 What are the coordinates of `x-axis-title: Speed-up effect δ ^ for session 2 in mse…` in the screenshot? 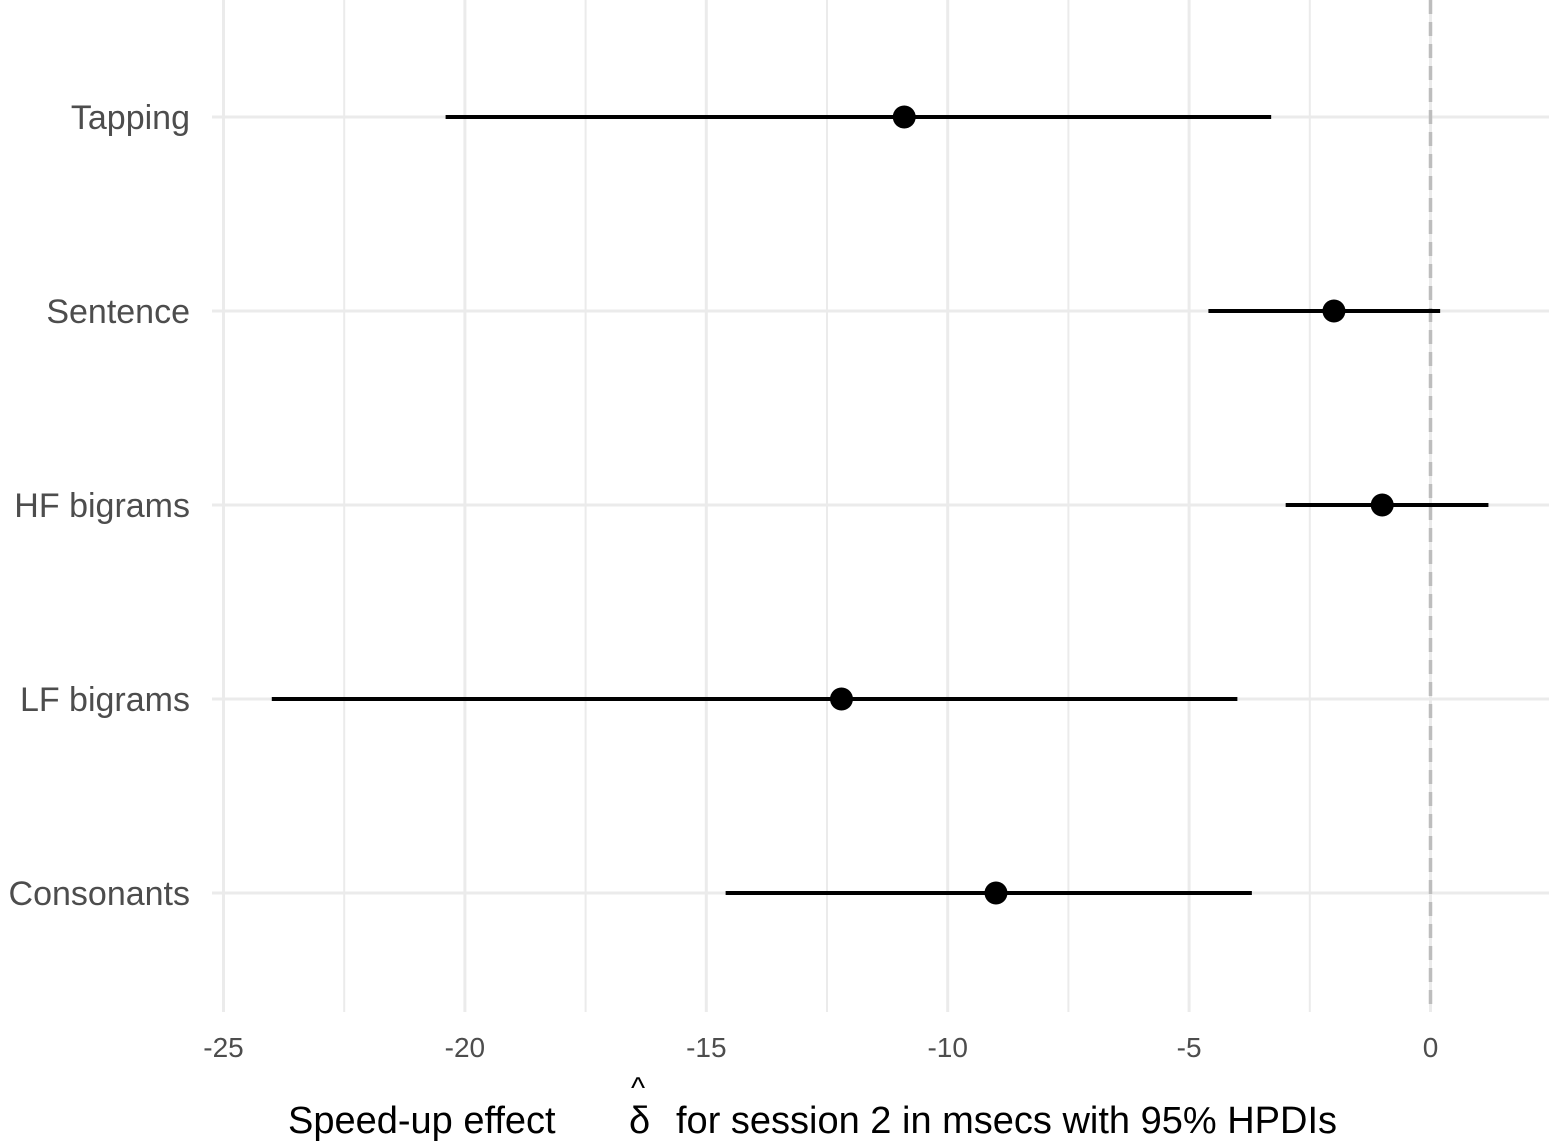 It's located at (812, 1107).